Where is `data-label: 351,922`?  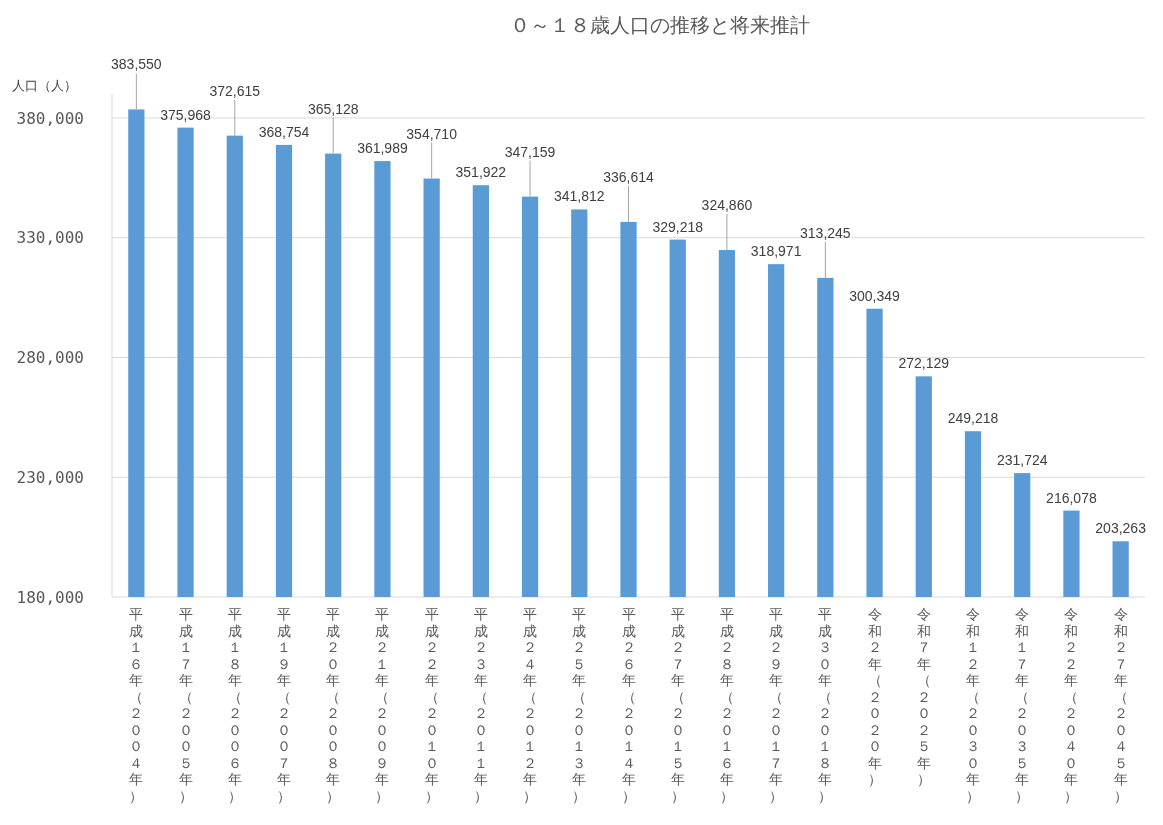 data-label: 351,922 is located at coordinates (481, 172).